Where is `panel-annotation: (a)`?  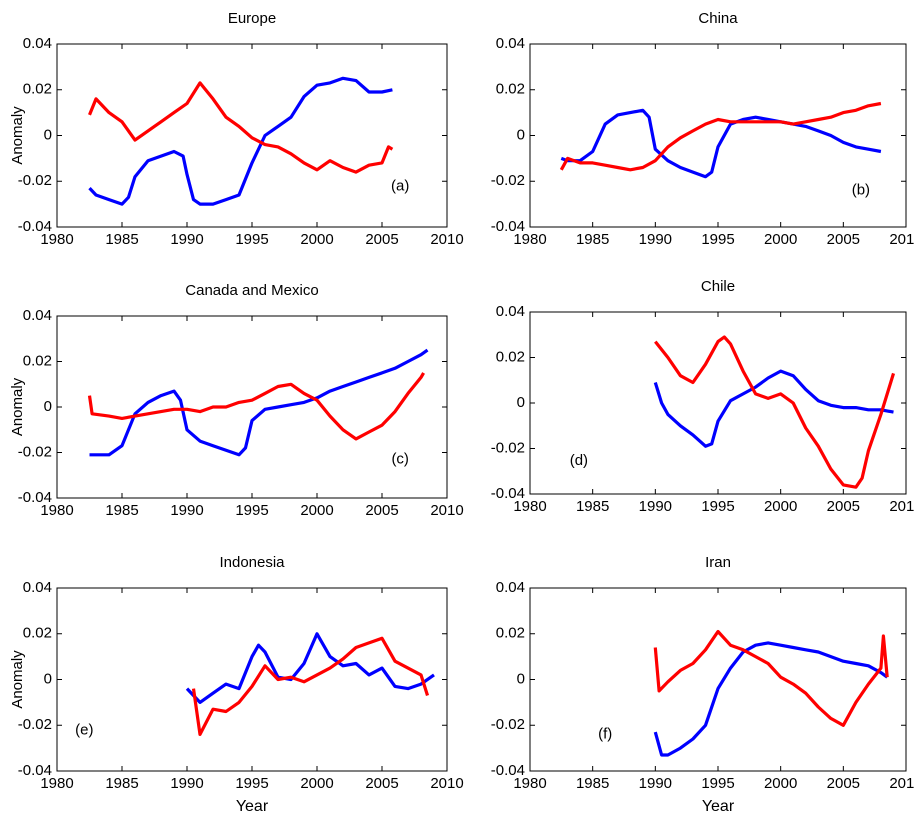 panel-annotation: (a) is located at coordinates (400, 186).